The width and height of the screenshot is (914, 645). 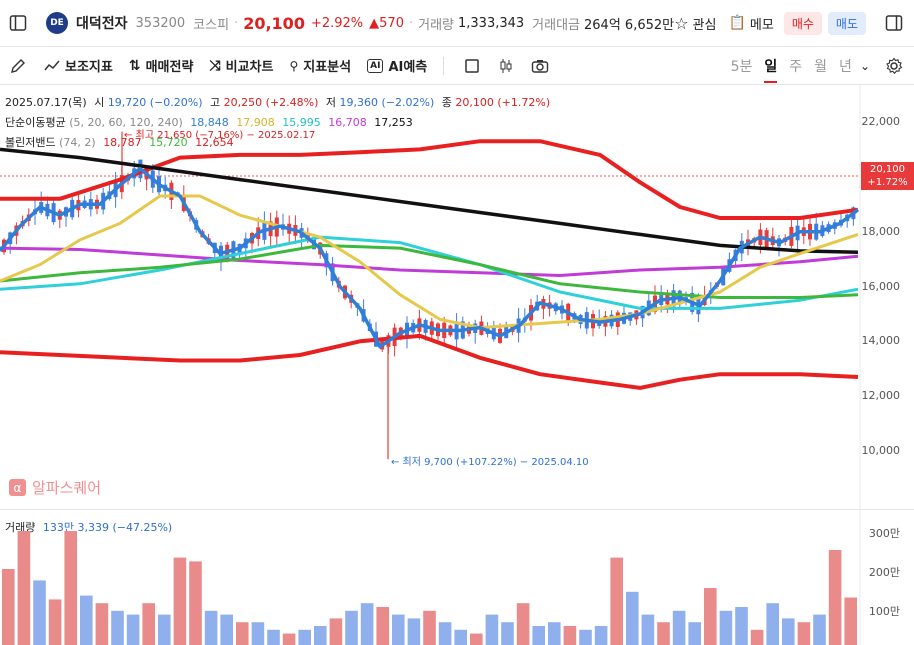 What do you see at coordinates (629, 25) in the screenshot?
I see `amount-value: 264억 6,652만` at bounding box center [629, 25].